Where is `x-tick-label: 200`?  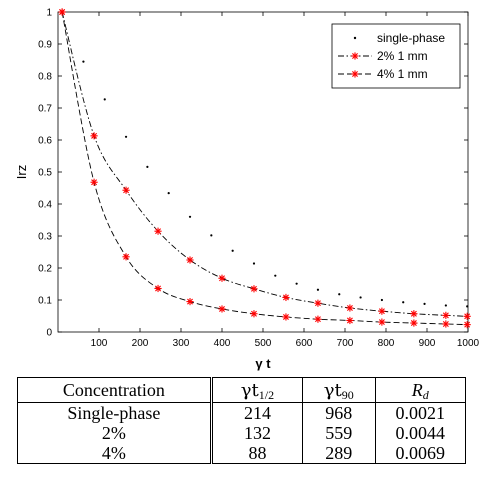 x-tick-label: 200 is located at coordinates (140, 343).